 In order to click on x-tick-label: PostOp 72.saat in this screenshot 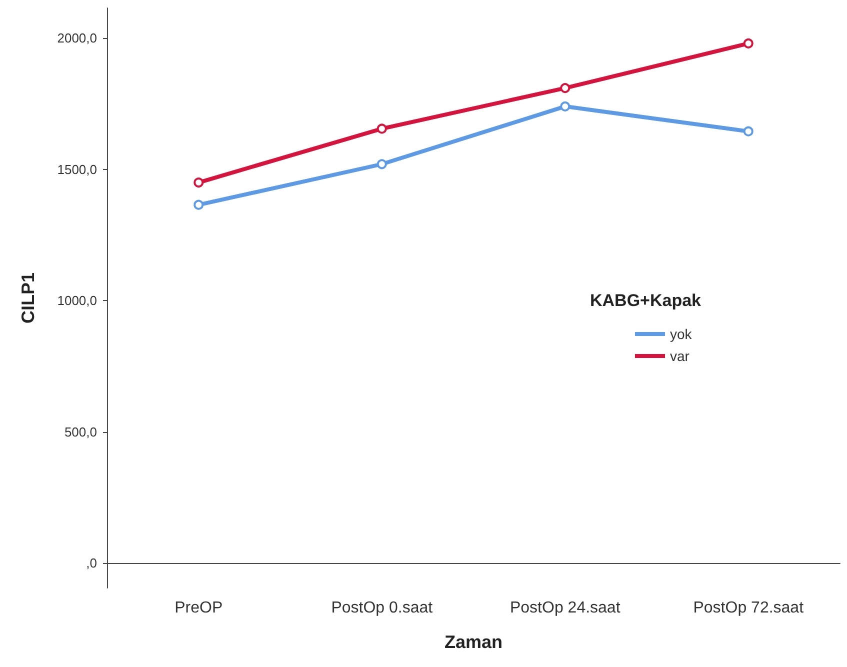, I will do `click(748, 608)`.